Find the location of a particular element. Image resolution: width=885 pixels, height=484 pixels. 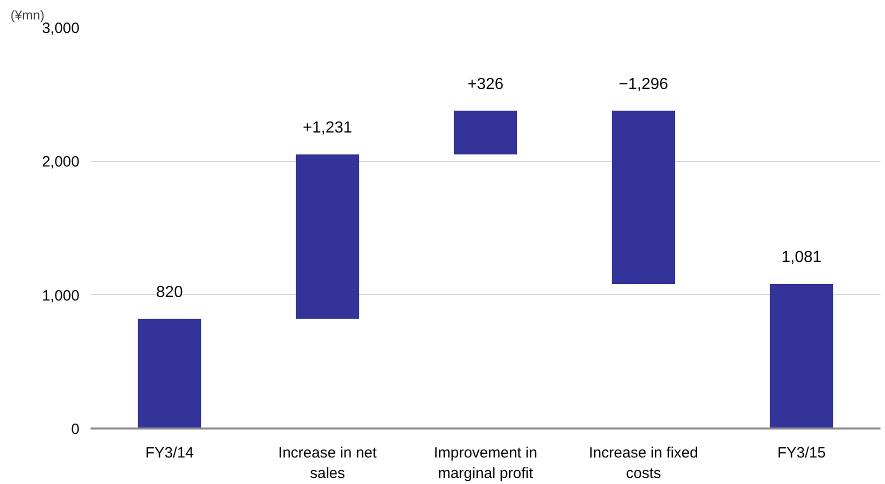

x-tick-label: Increase in fixed costs is located at coordinates (643, 463).